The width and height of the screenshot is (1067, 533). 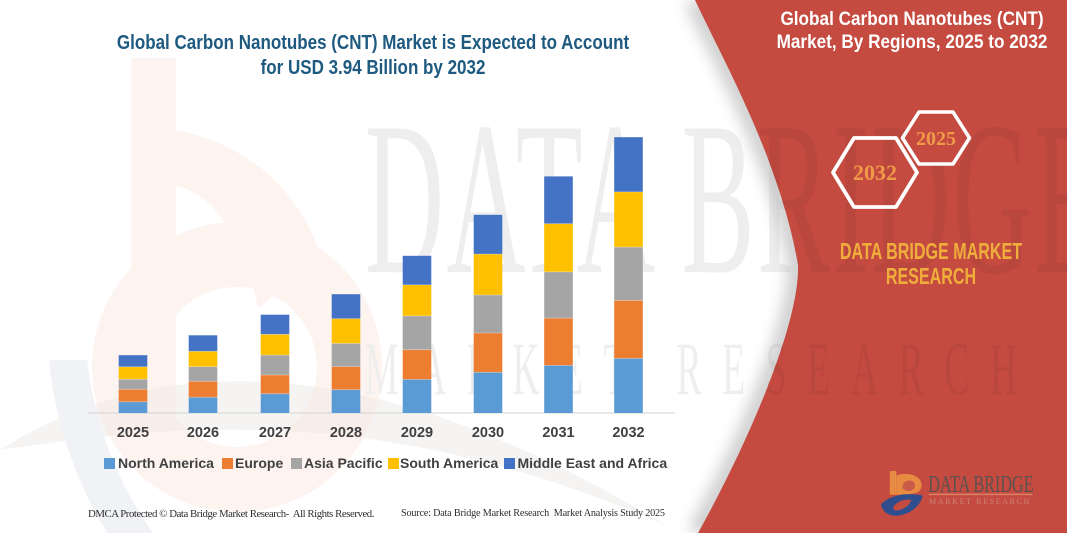 What do you see at coordinates (980, 485) in the screenshot?
I see `svg-text: DATA BRIDGE` at bounding box center [980, 485].